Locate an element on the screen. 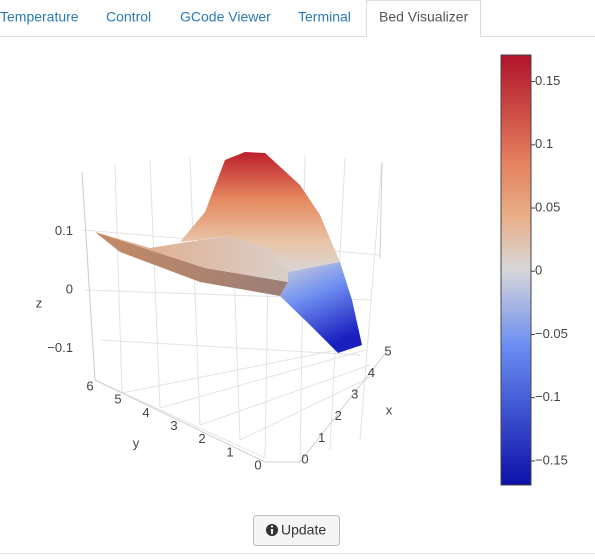 The image size is (595, 560). x-tick-label: 1 is located at coordinates (321, 437).